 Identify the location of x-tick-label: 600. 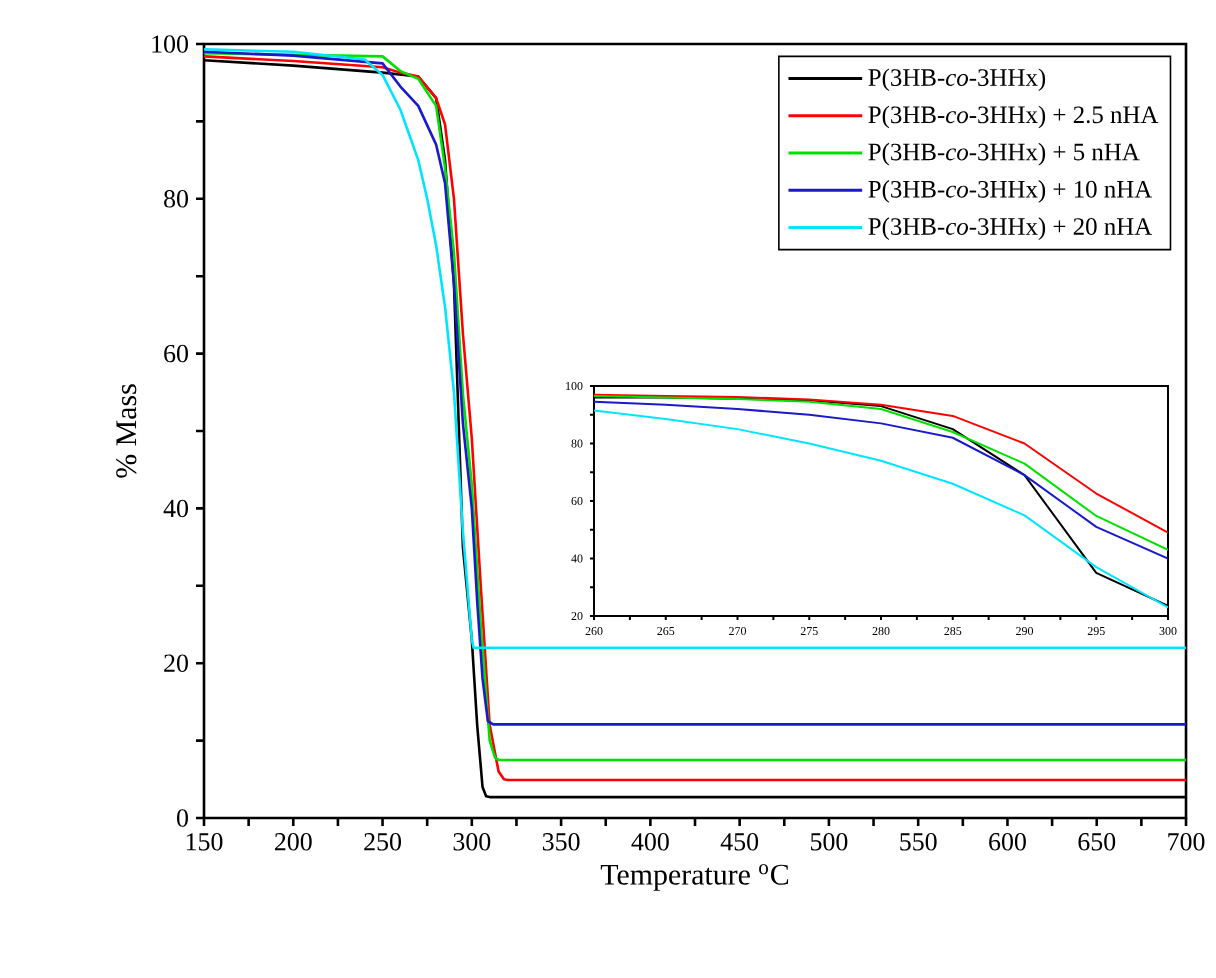
(1007, 842).